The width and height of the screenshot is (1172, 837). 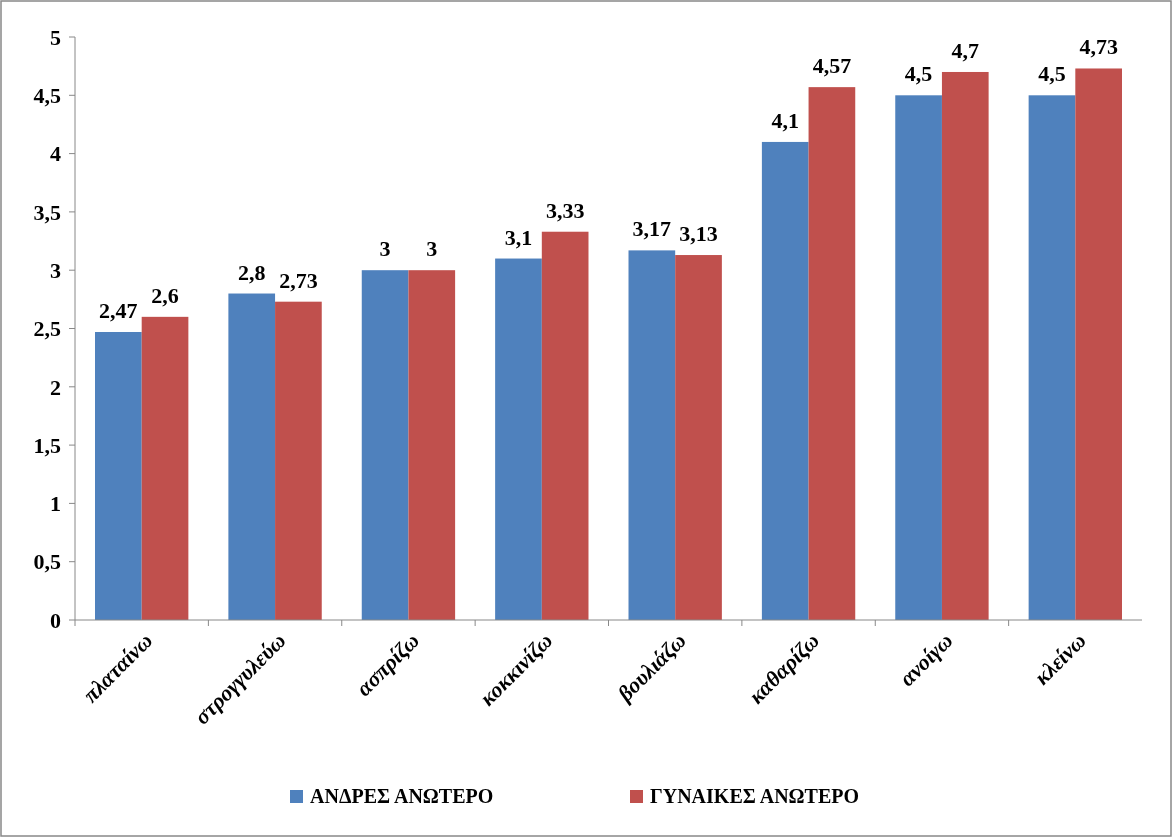 I want to click on y-tick-label: 4, so click(x=55, y=154).